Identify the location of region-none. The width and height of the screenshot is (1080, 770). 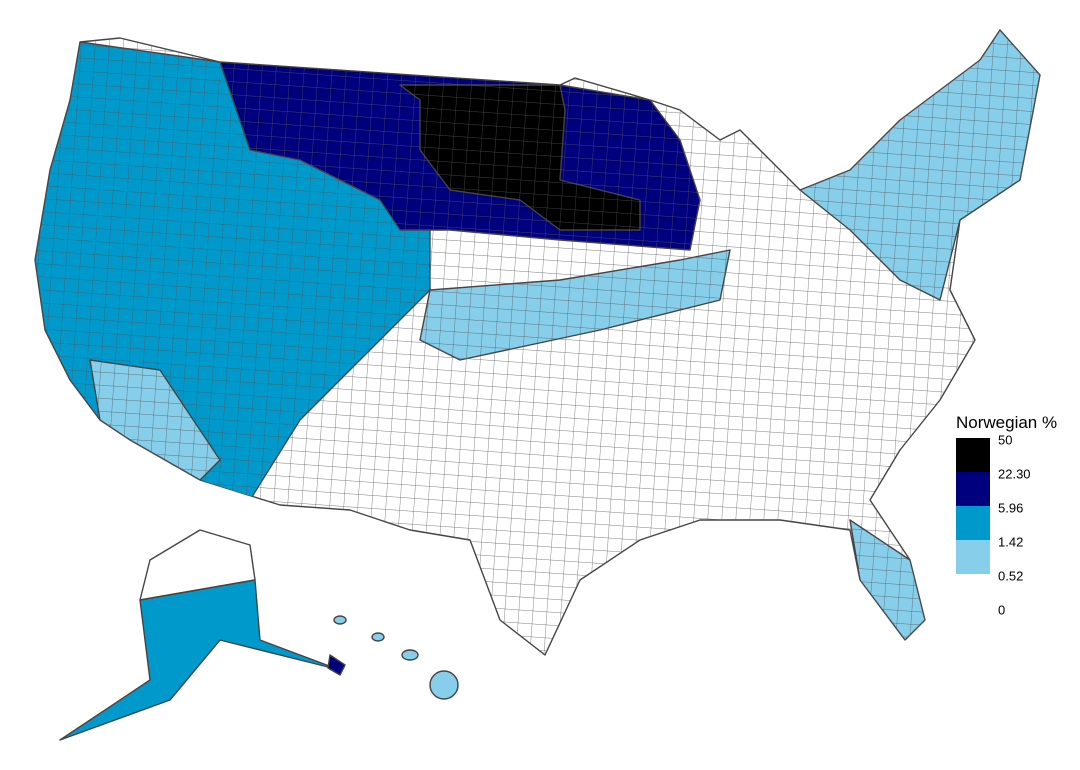
(197, 565).